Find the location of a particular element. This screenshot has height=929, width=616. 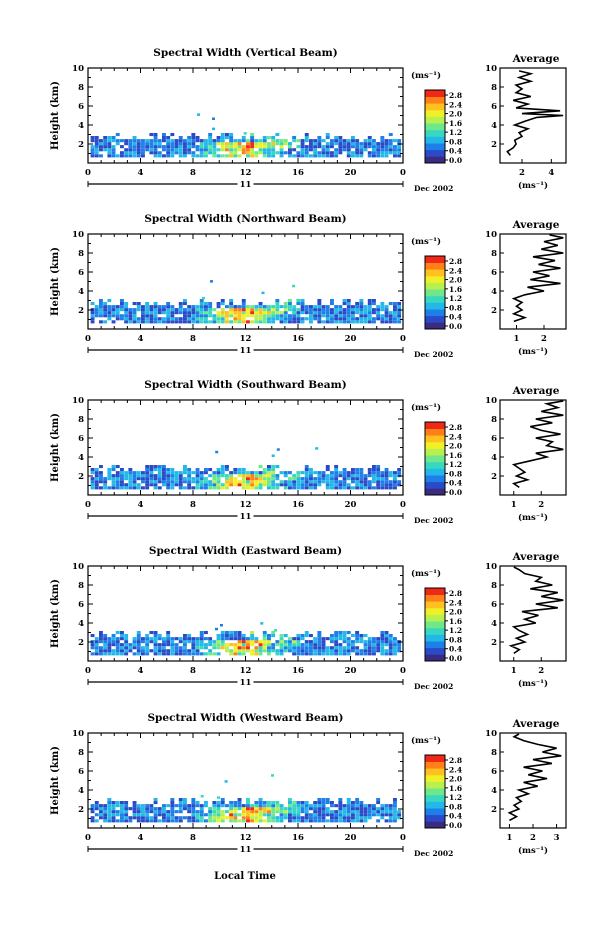

day-label-bg is located at coordinates (245, 849).